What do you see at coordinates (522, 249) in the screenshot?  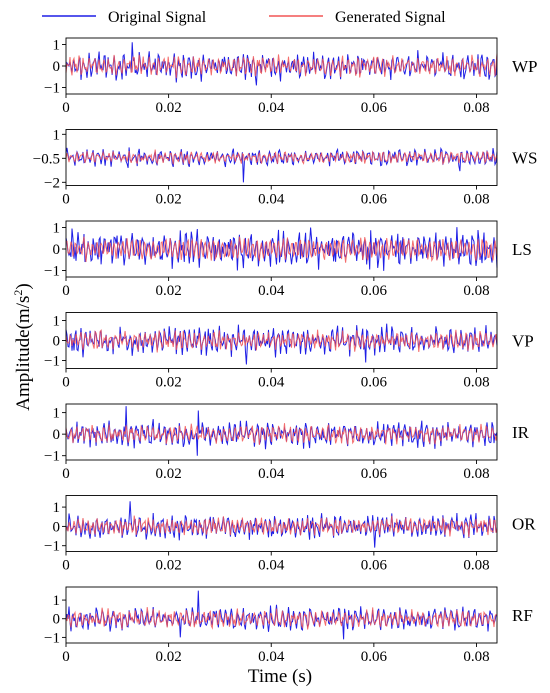 I see `panel-label: LS` at bounding box center [522, 249].